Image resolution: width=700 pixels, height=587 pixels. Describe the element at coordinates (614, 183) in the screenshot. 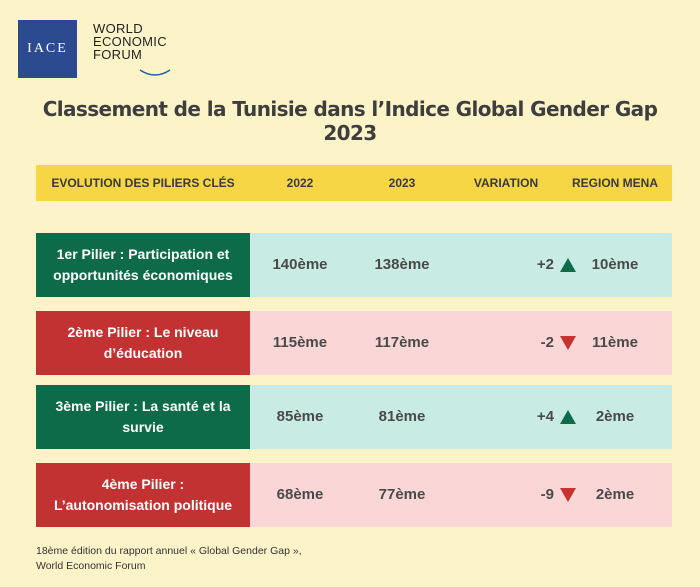

I see `header-region-mena: REGION MENA` at that location.